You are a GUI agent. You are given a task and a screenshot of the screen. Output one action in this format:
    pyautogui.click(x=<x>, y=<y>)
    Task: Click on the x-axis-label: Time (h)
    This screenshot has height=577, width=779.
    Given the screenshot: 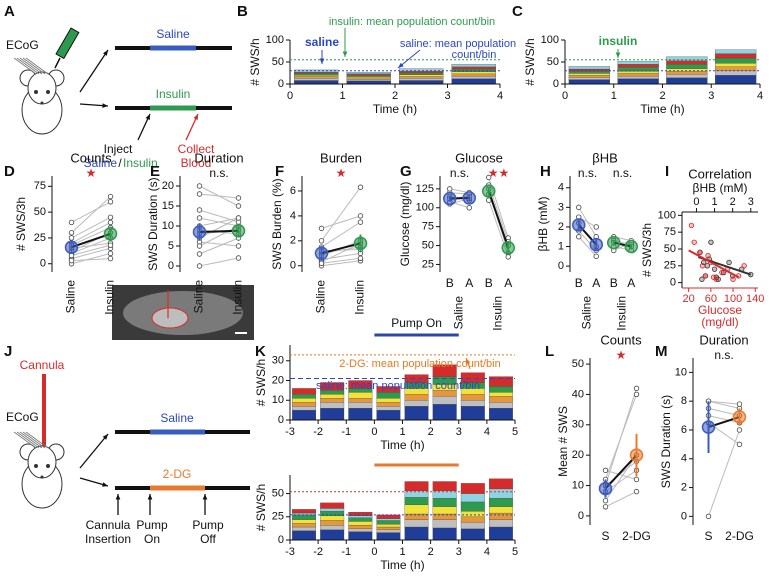 What is the action you would take?
    pyautogui.click(x=402, y=565)
    